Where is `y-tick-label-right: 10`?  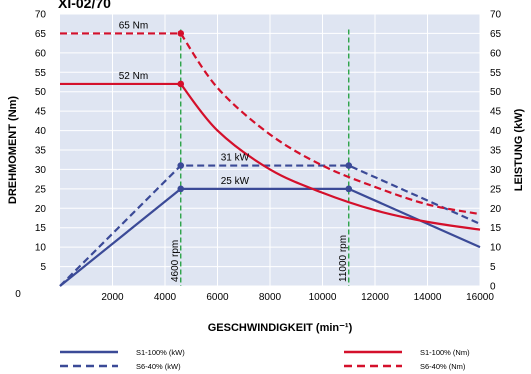
y-tick-label-right: 10 is located at coordinates (496, 248).